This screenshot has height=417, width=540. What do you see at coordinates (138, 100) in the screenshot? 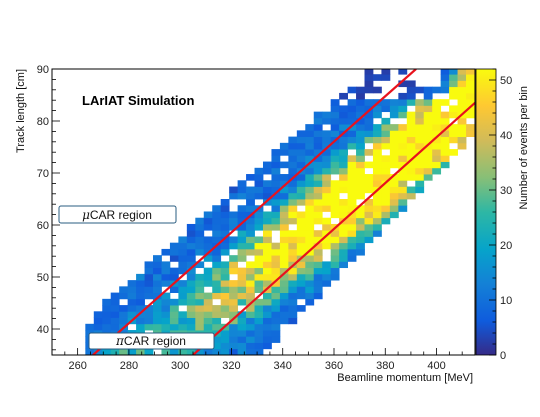
I see `chart-title: LArIAT Simulation` at bounding box center [138, 100].